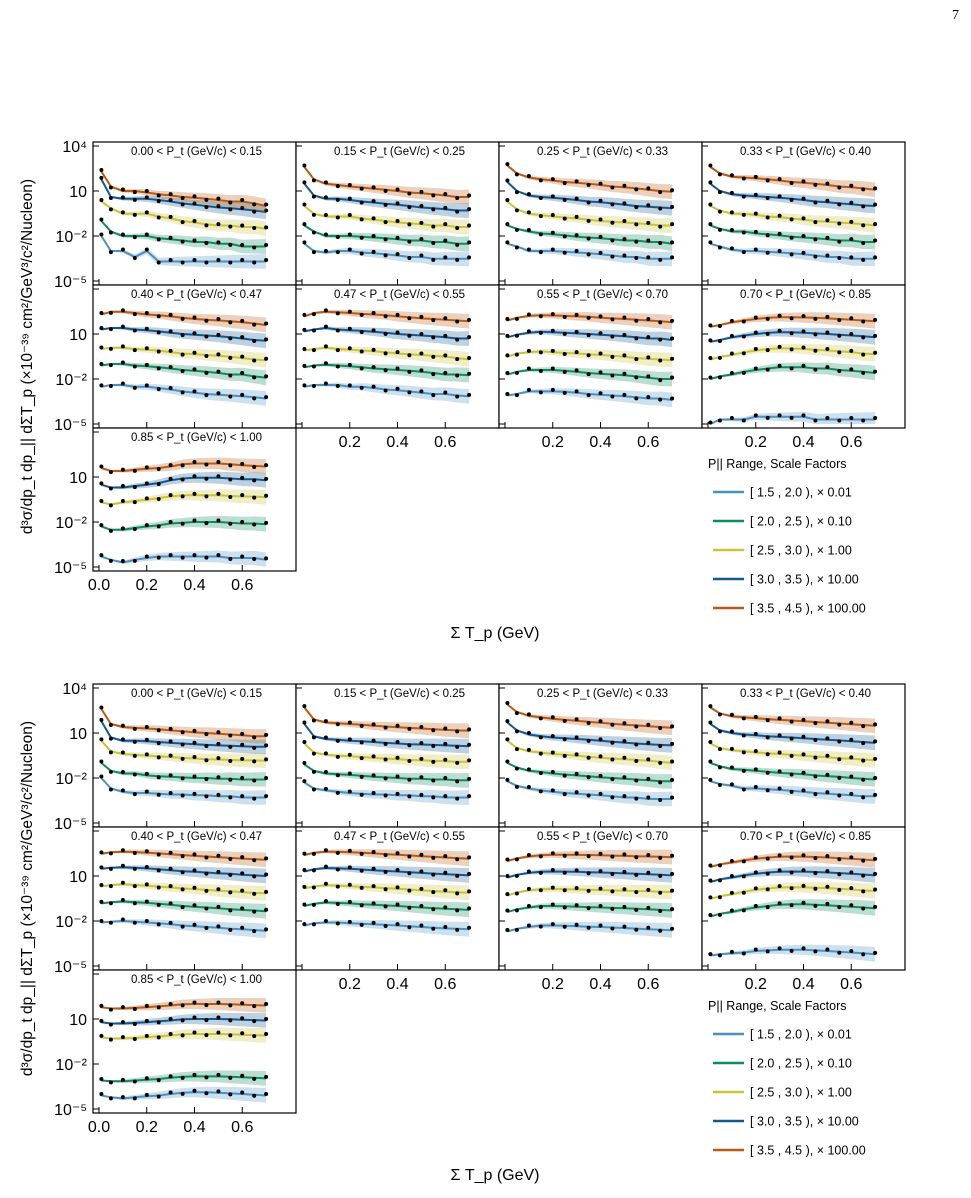  Describe the element at coordinates (803, 356) in the screenshot. I see `panel-1-8: 0.70 < P_t (GeV/c) < 0.85` at that location.